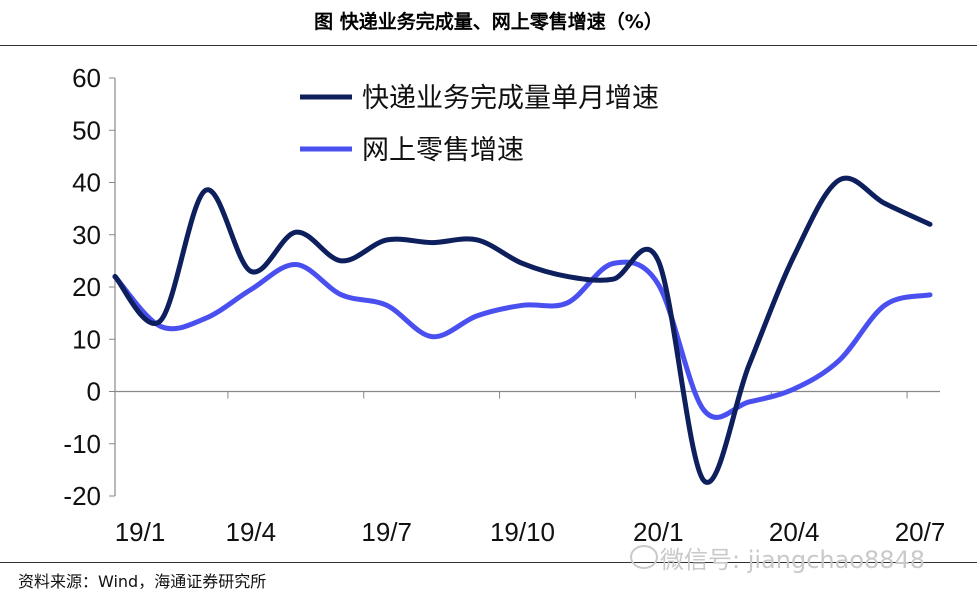 Image resolution: width=977 pixels, height=601 pixels. Describe the element at coordinates (794, 532) in the screenshot. I see `x-tick-label: 20/4` at that location.